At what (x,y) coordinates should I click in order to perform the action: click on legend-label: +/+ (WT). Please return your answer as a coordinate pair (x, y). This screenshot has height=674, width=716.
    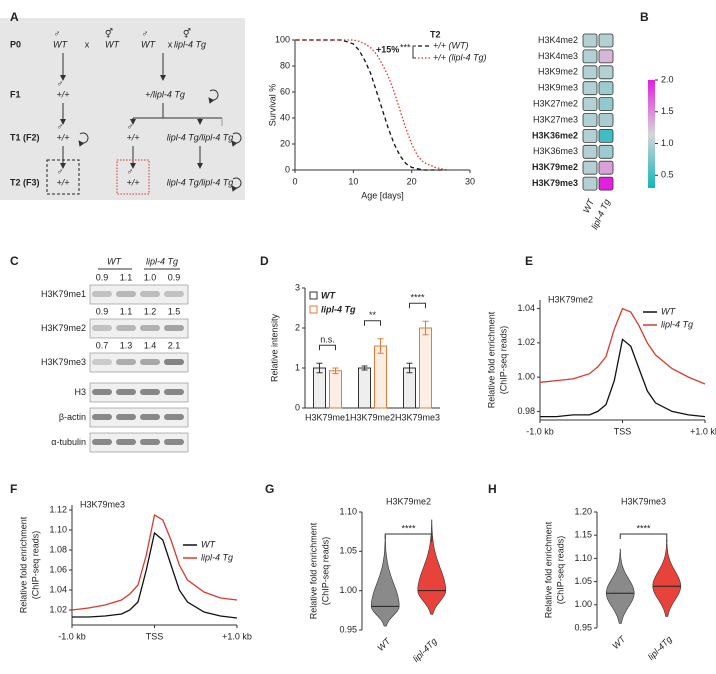
    Looking at the image, I should click on (451, 45).